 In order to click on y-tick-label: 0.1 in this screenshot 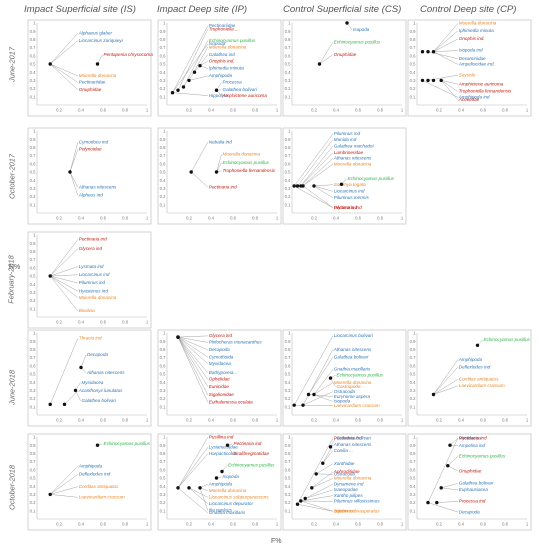, I will do `click(33, 96)`.